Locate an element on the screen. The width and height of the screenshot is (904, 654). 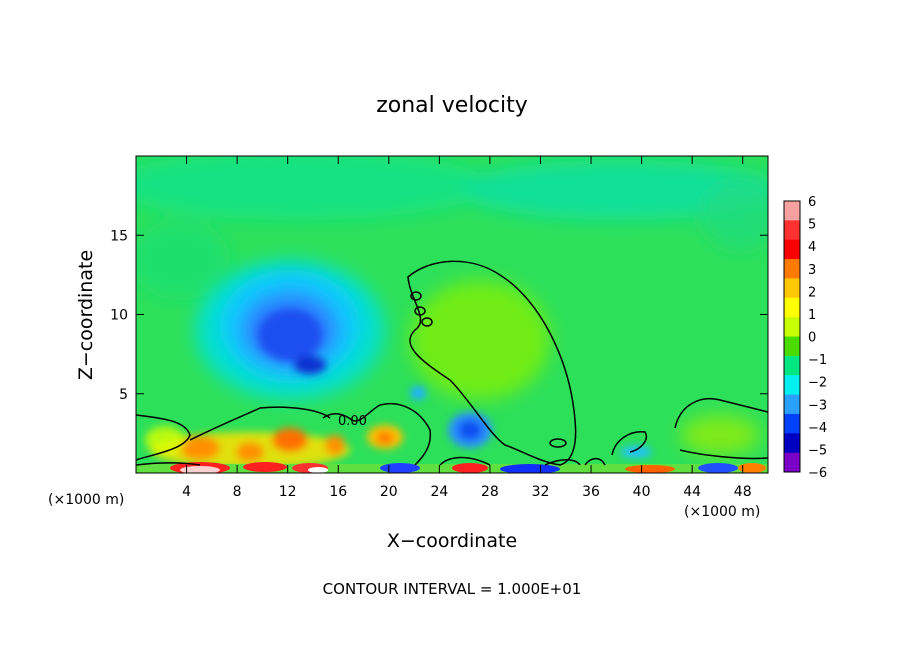
x-axis-label: X−coordinate is located at coordinates (452, 541).